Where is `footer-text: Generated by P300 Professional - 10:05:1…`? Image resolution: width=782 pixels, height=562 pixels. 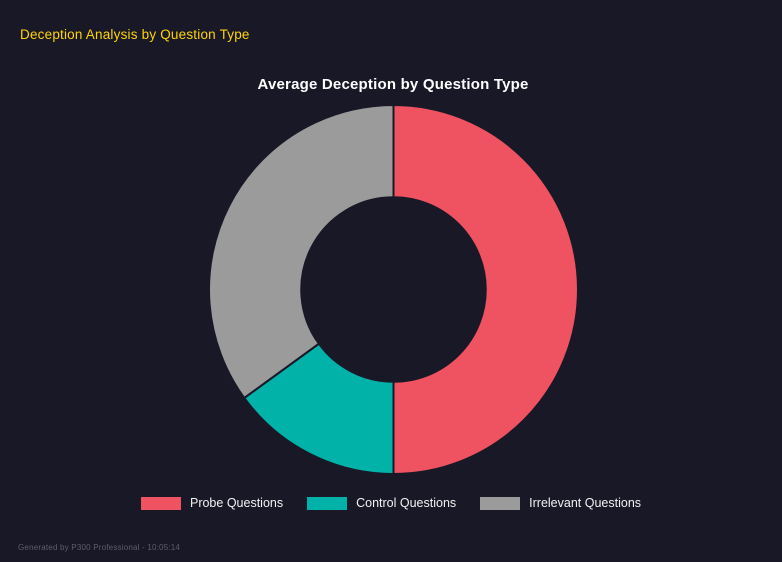 footer-text: Generated by P300 Professional - 10:05:1… is located at coordinates (99, 547).